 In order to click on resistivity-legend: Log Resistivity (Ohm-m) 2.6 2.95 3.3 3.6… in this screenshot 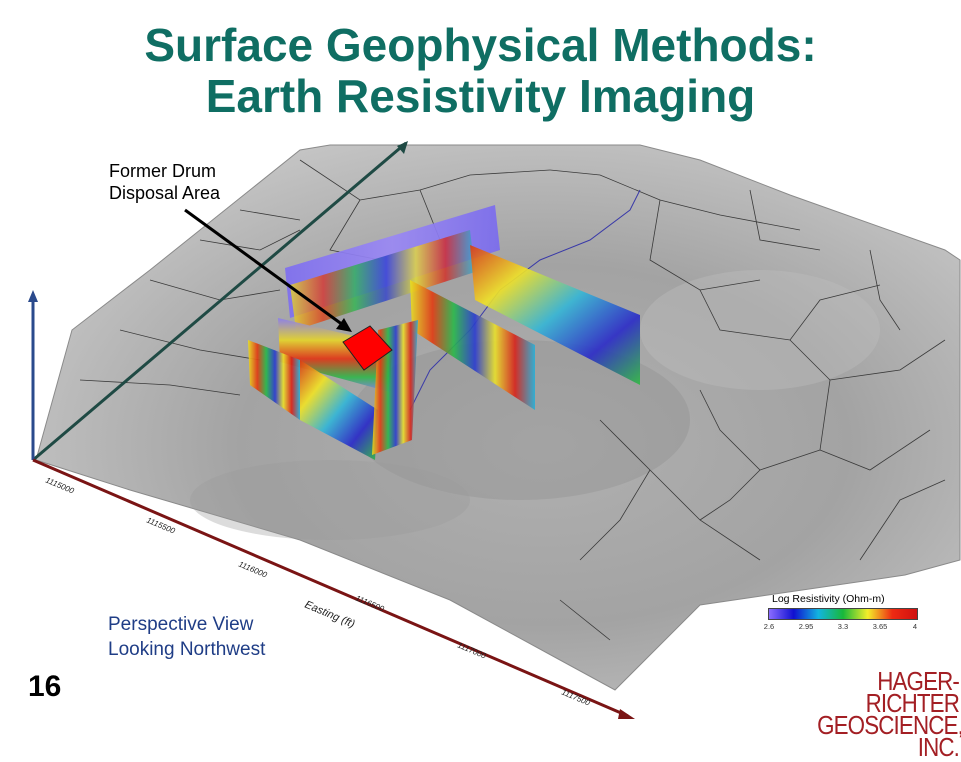, I will do `click(842, 615)`.